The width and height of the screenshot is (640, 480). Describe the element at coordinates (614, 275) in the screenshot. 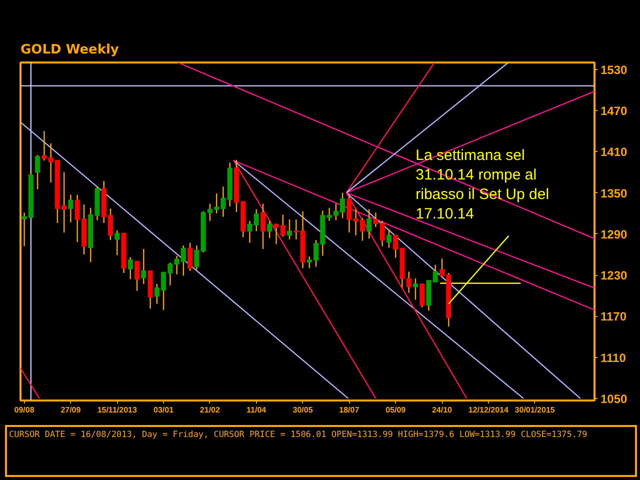

I see `y-tick-label: 1230` at that location.